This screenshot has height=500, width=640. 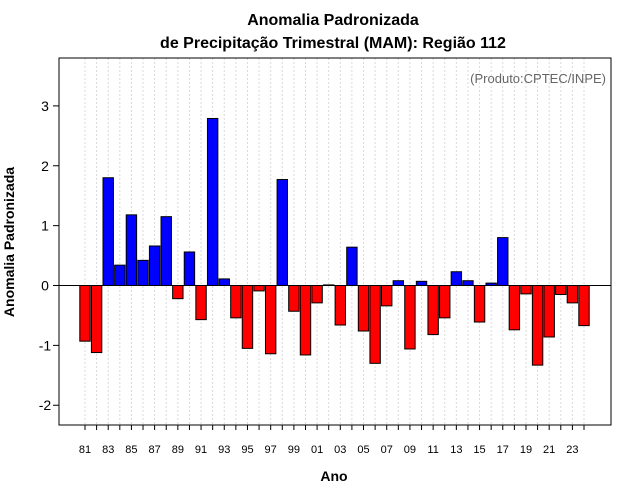 What do you see at coordinates (120, 275) in the screenshot?
I see `bar-1984` at bounding box center [120, 275].